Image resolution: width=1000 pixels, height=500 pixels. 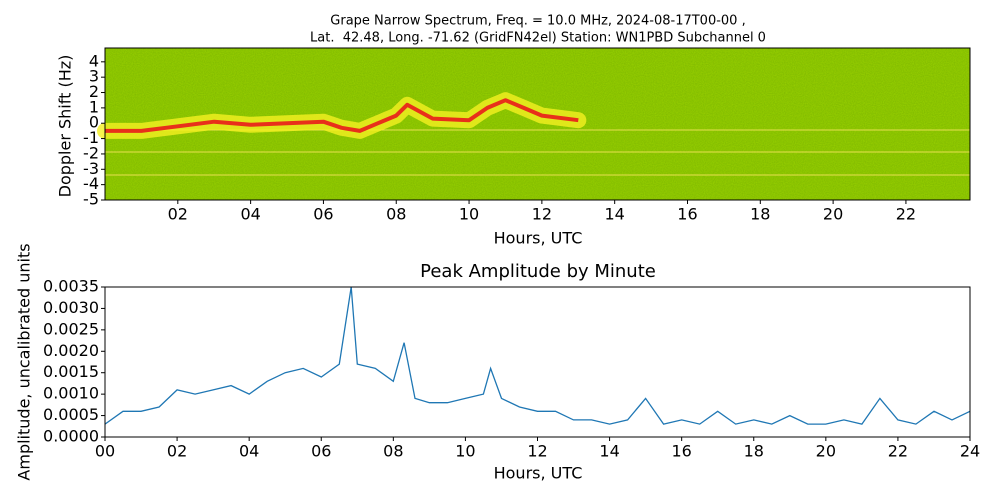 What do you see at coordinates (71, 393) in the screenshot?
I see `y-tick-label: 0.0010` at bounding box center [71, 393].